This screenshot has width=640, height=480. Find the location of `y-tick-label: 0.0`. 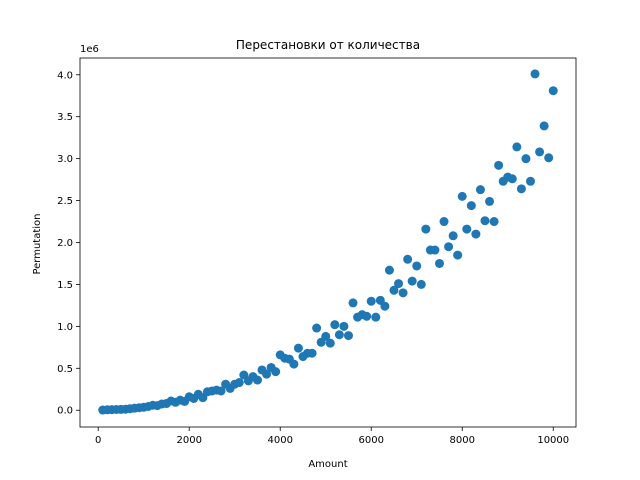

y-tick-label: 0.0 is located at coordinates (65, 411).